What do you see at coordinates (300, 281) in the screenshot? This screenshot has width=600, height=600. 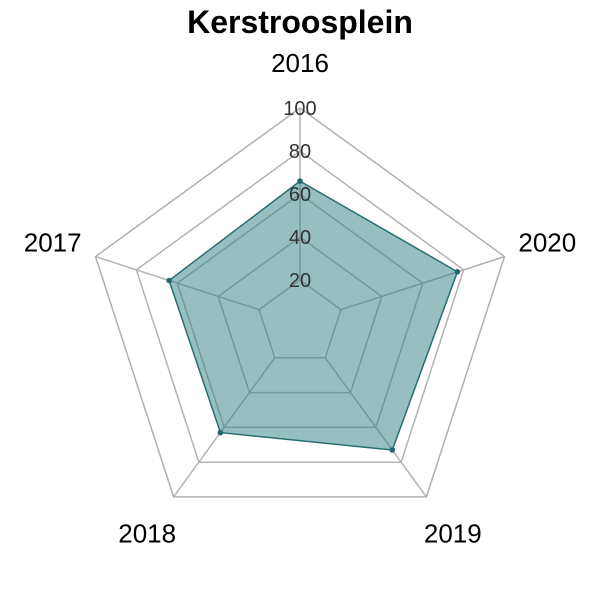 I see `tick-label: 20` at bounding box center [300, 281].